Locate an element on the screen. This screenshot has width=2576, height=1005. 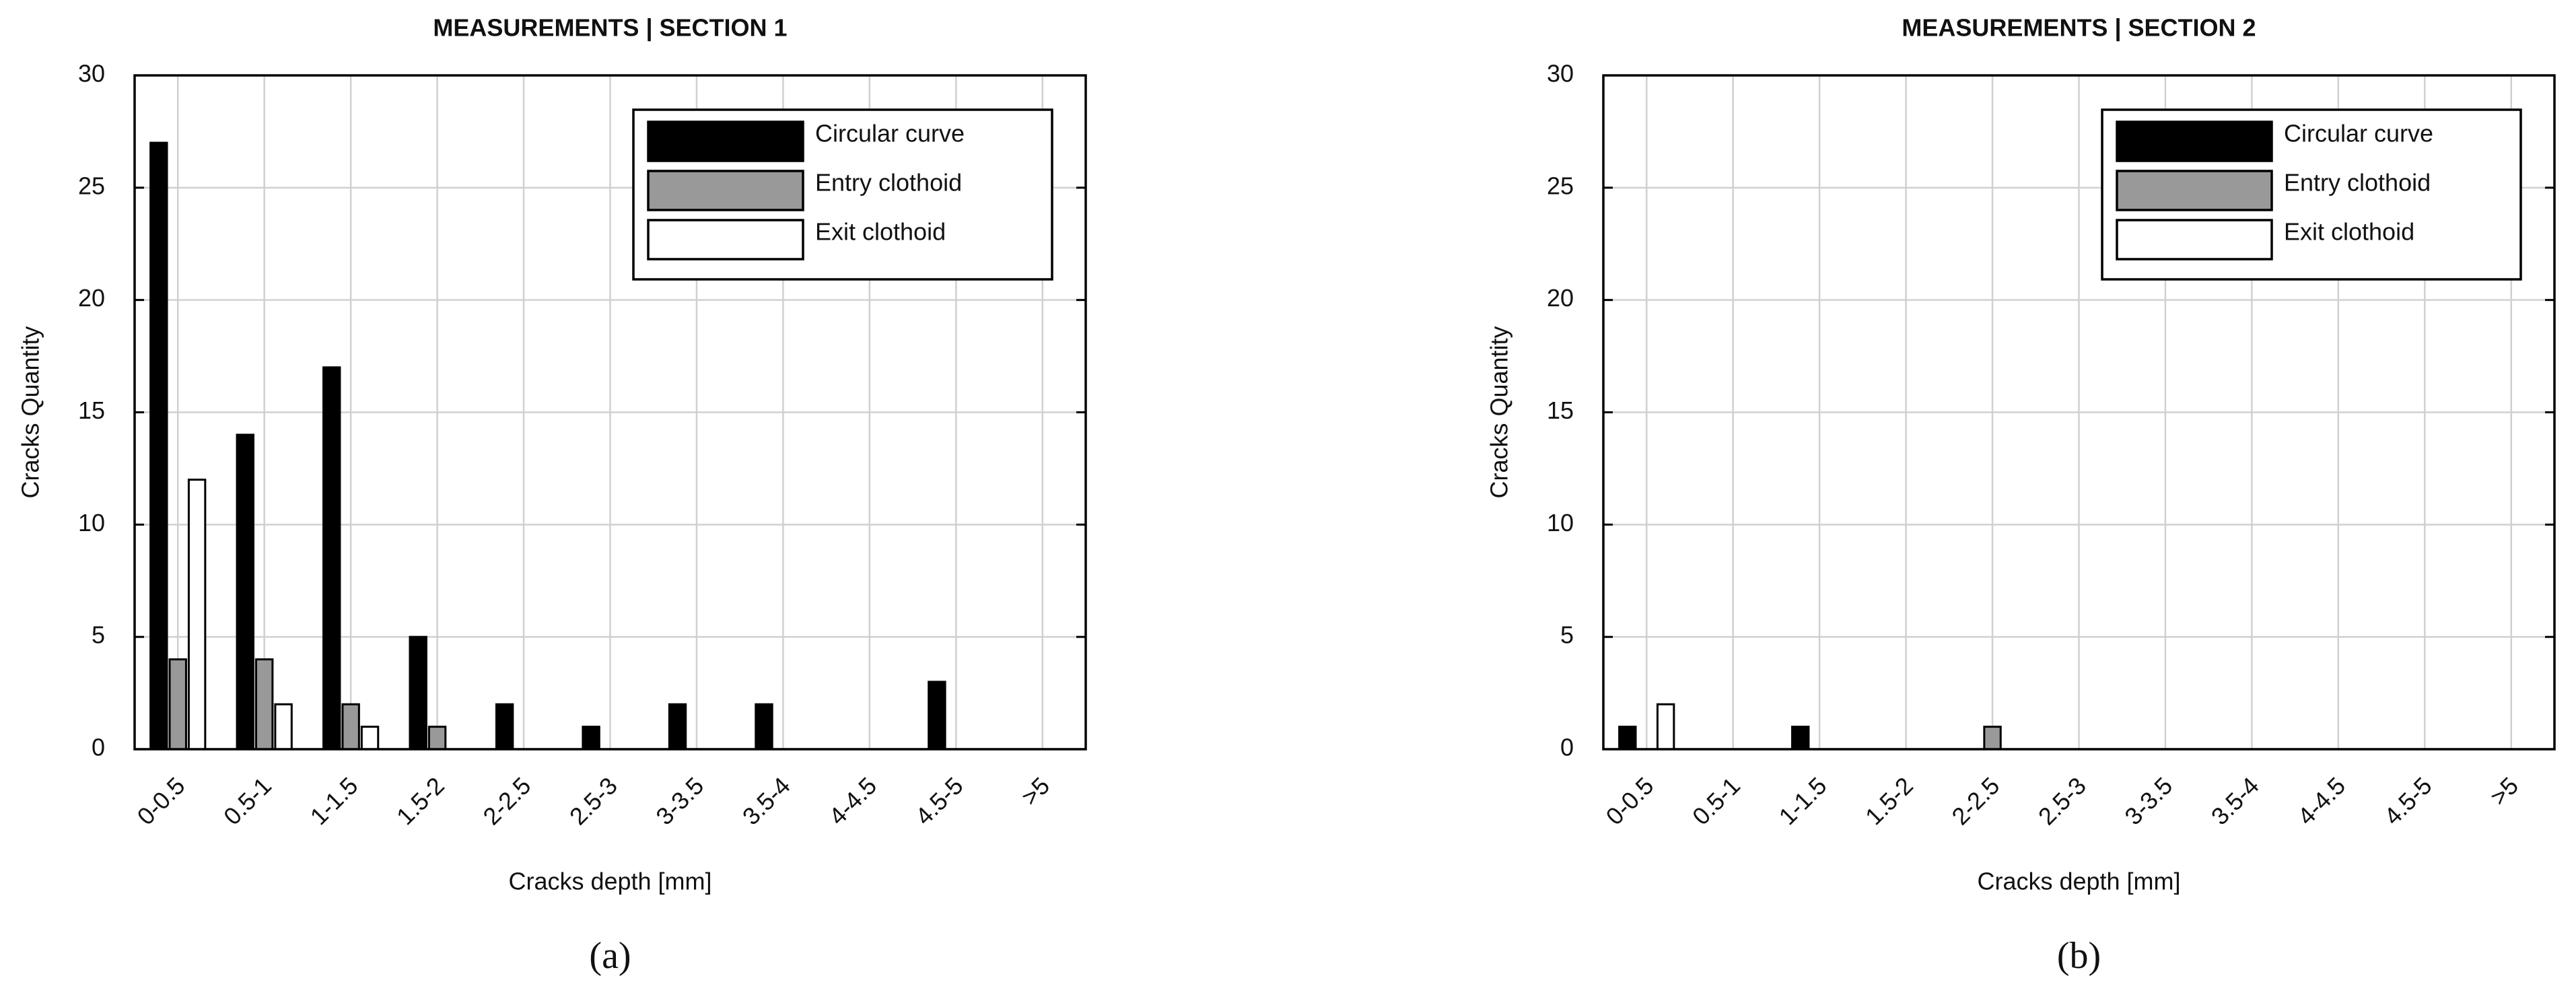
caption: (b) is located at coordinates (2079, 956).